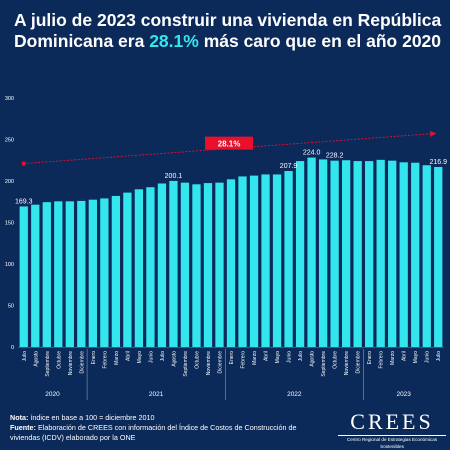 The width and height of the screenshot is (450, 450). What do you see at coordinates (174, 41) in the screenshot?
I see `title-highlight: 28.1%` at bounding box center [174, 41].